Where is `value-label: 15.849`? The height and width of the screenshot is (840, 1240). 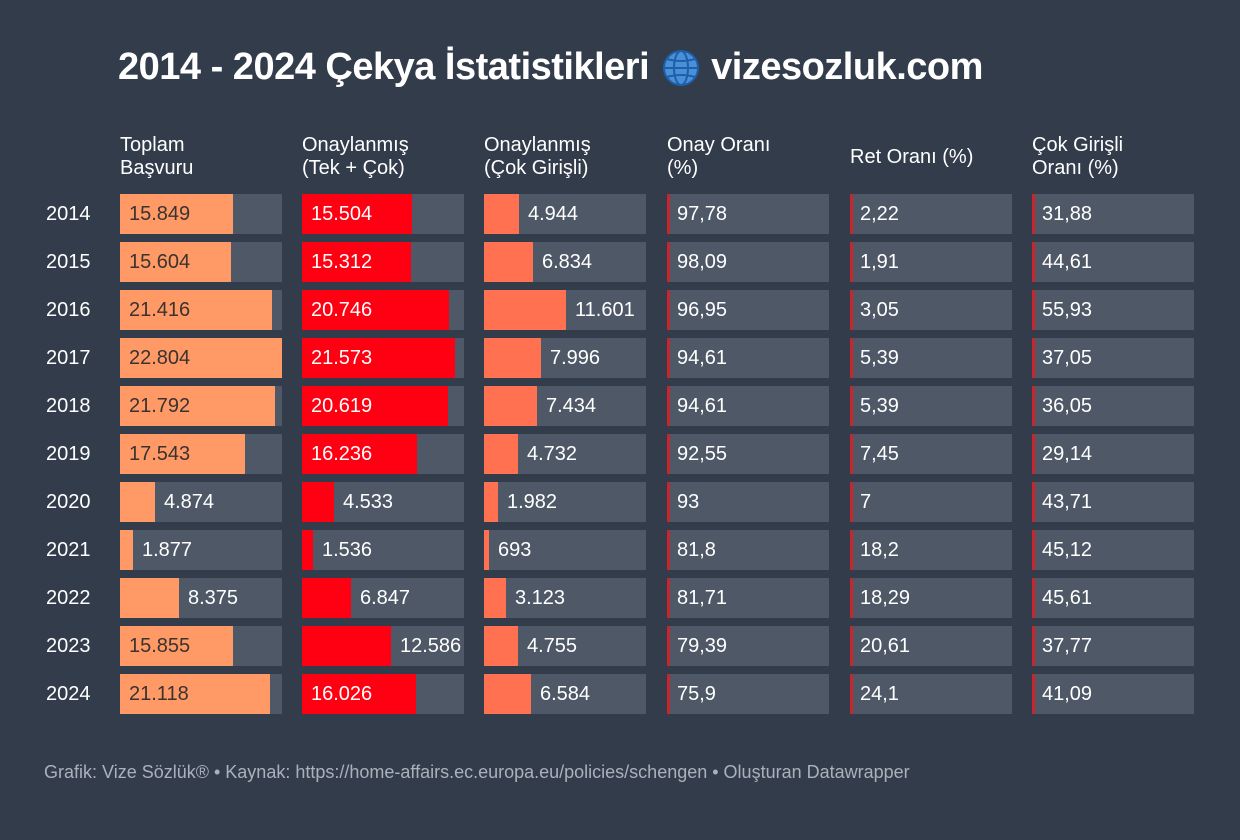
value-label: 15.849 is located at coordinates (160, 214).